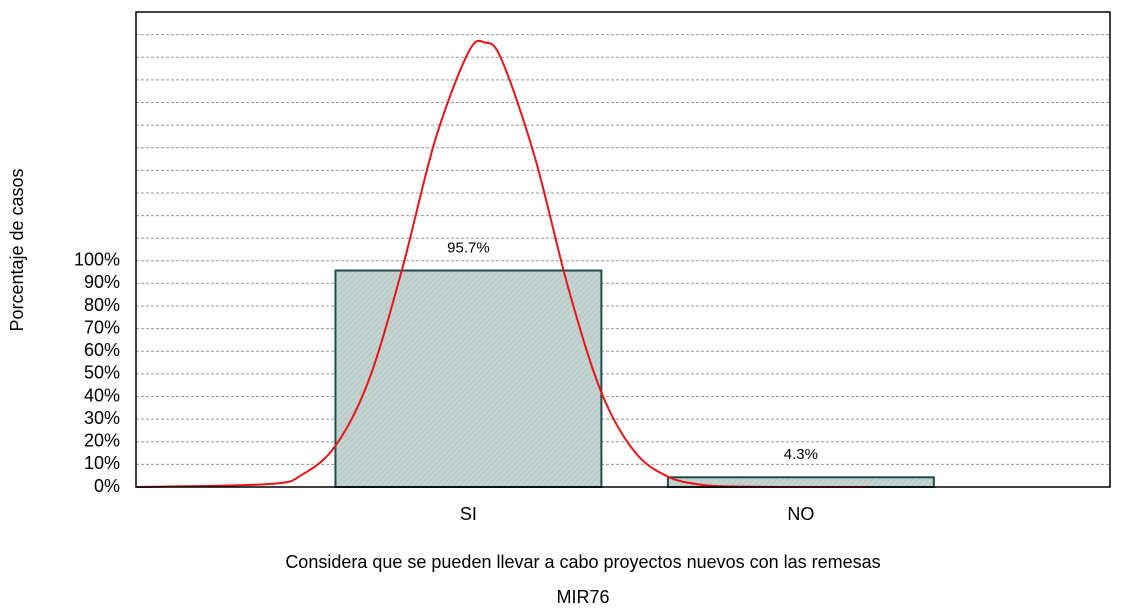  Describe the element at coordinates (801, 454) in the screenshot. I see `value-label: 4.3%` at that location.